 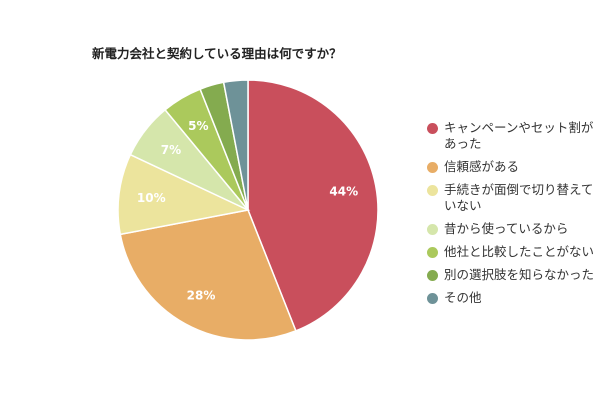 I want to click on legend-item: 信頼感がある, so click(x=513, y=167).